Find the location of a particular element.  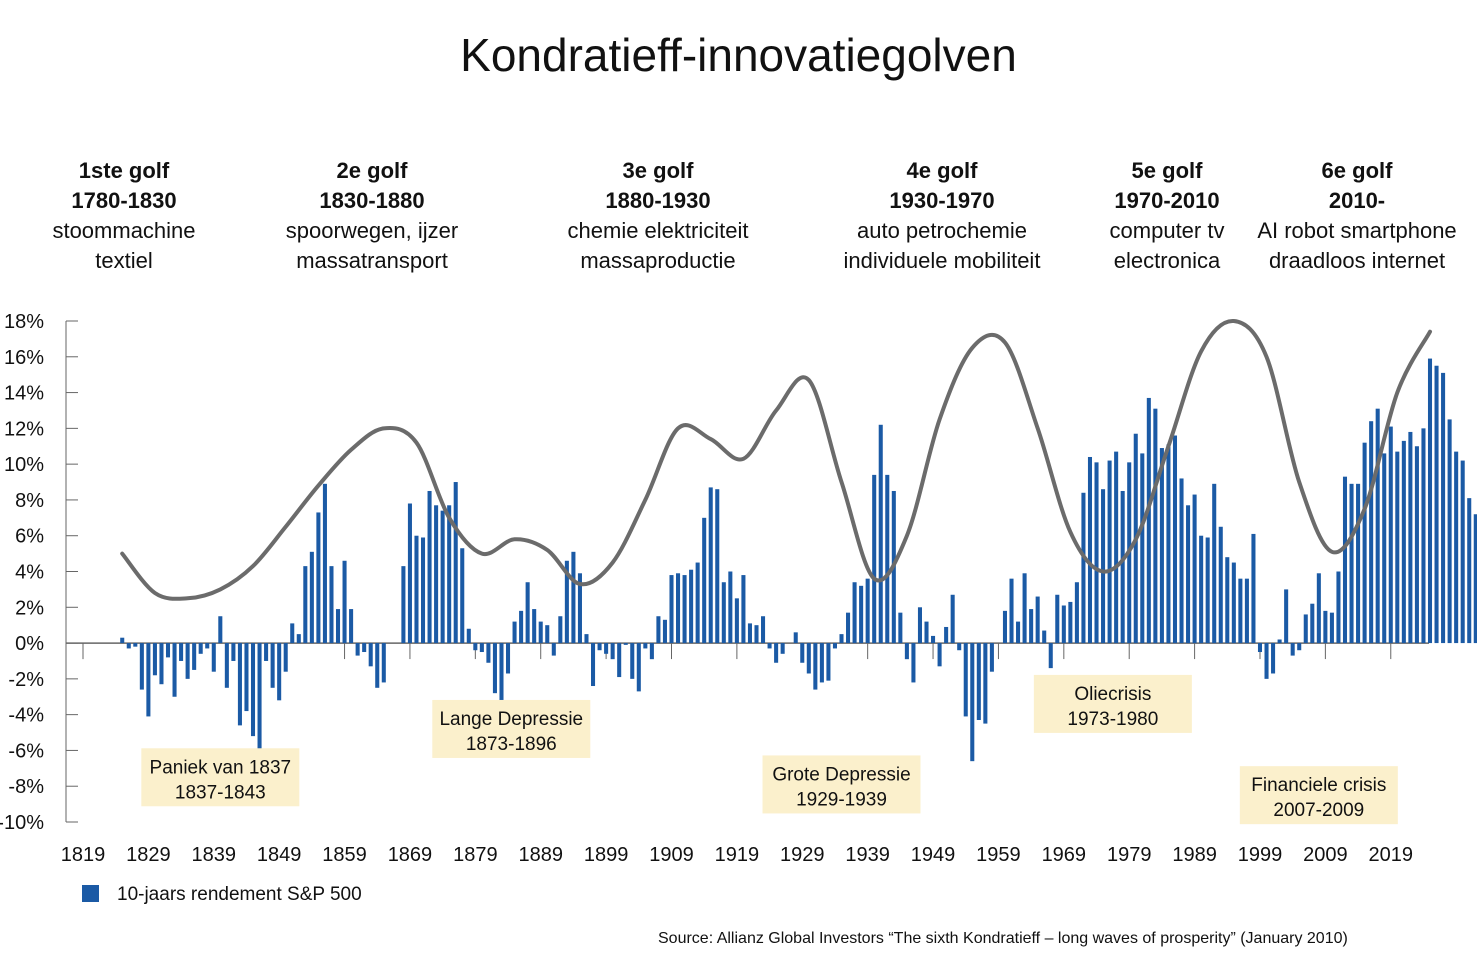

legend-label: 10-jaars rendement S&P 500 is located at coordinates (239, 894).